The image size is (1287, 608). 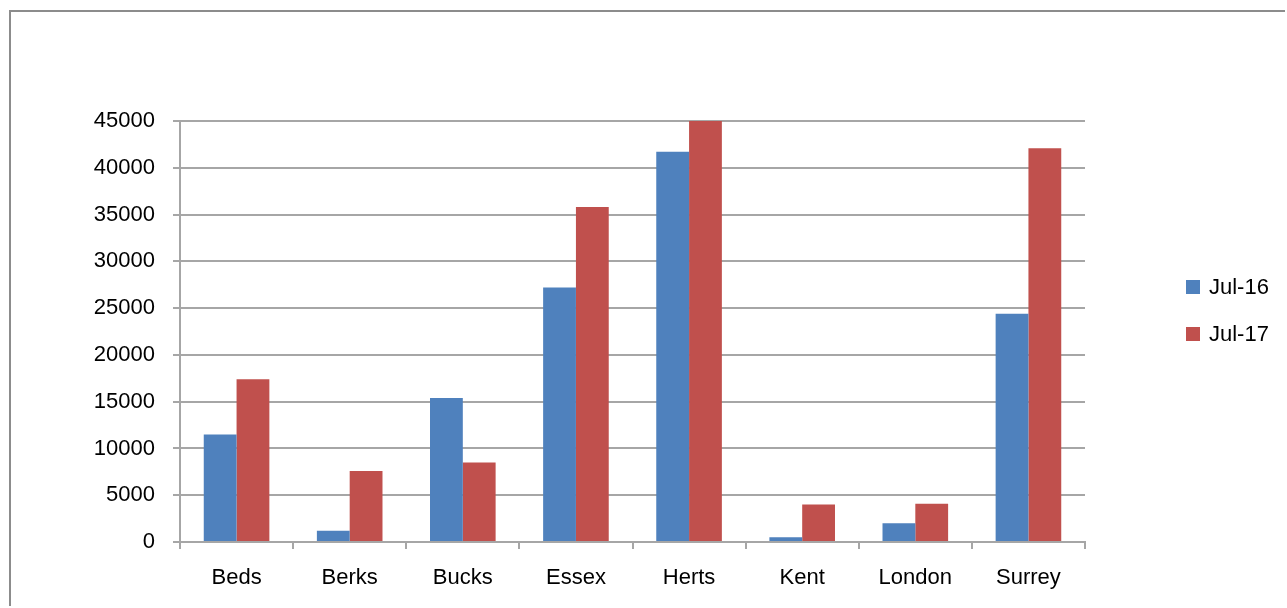 What do you see at coordinates (349, 577) in the screenshot?
I see `x-tick-label: Berks` at bounding box center [349, 577].